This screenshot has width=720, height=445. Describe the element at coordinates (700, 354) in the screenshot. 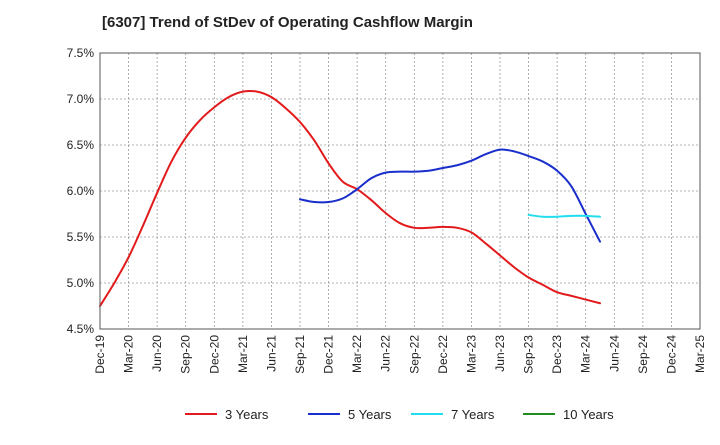

I see `x-tick-label: Mar-25` at that location.